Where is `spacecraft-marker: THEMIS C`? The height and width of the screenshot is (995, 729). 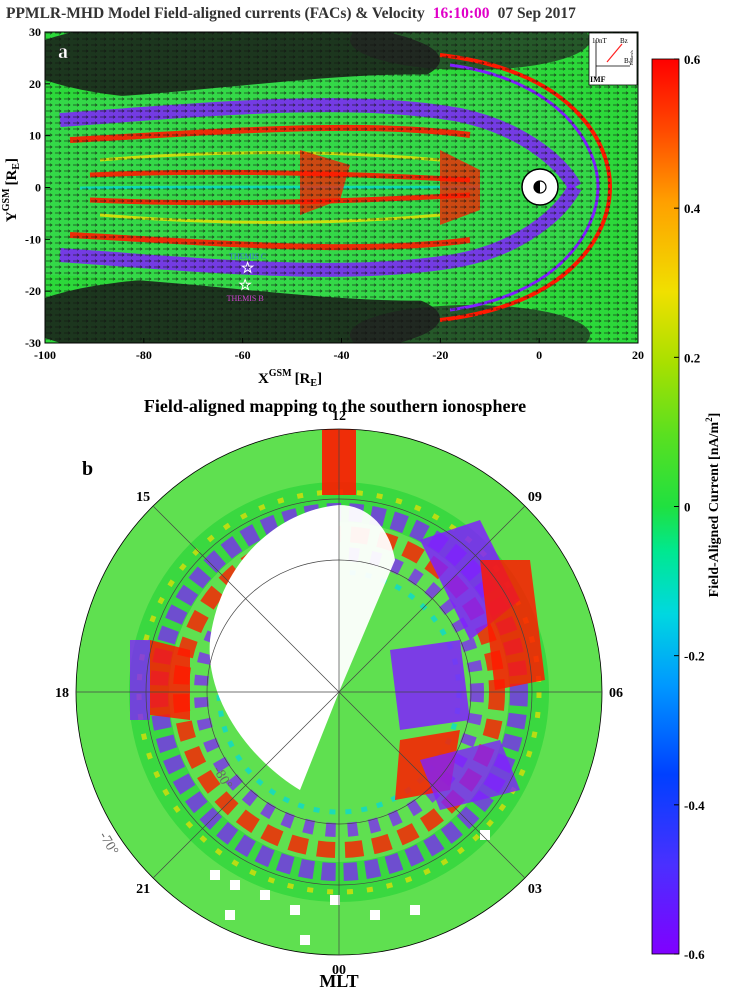
spacecraft-marker: THEMIS C is located at coordinates (247, 263).